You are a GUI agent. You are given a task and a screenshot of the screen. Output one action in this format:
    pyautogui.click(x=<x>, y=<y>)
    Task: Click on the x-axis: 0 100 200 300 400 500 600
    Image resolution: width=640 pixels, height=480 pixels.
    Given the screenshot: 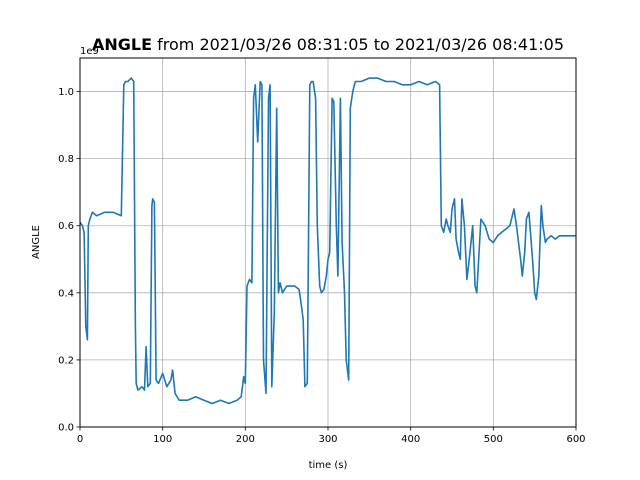 What is the action you would take?
    pyautogui.click(x=331, y=436)
    